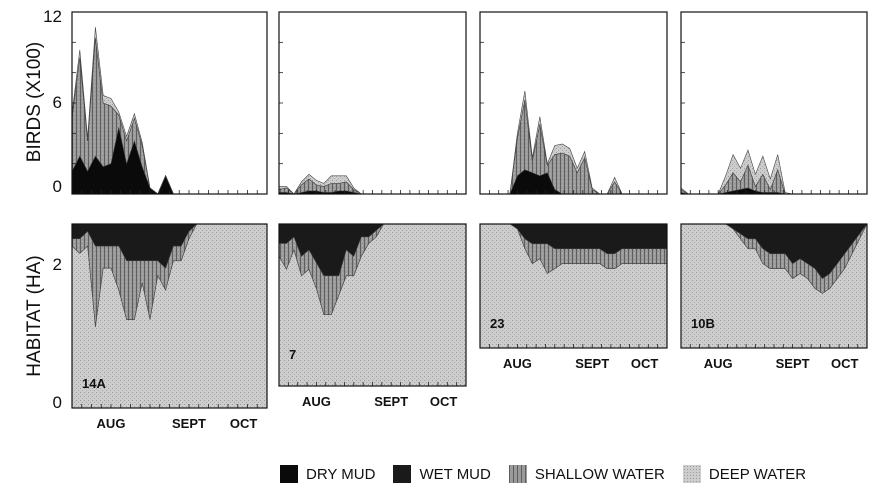 This screenshot has width=877, height=488. What do you see at coordinates (57, 186) in the screenshot?
I see `birds-y-tick: 0` at bounding box center [57, 186].